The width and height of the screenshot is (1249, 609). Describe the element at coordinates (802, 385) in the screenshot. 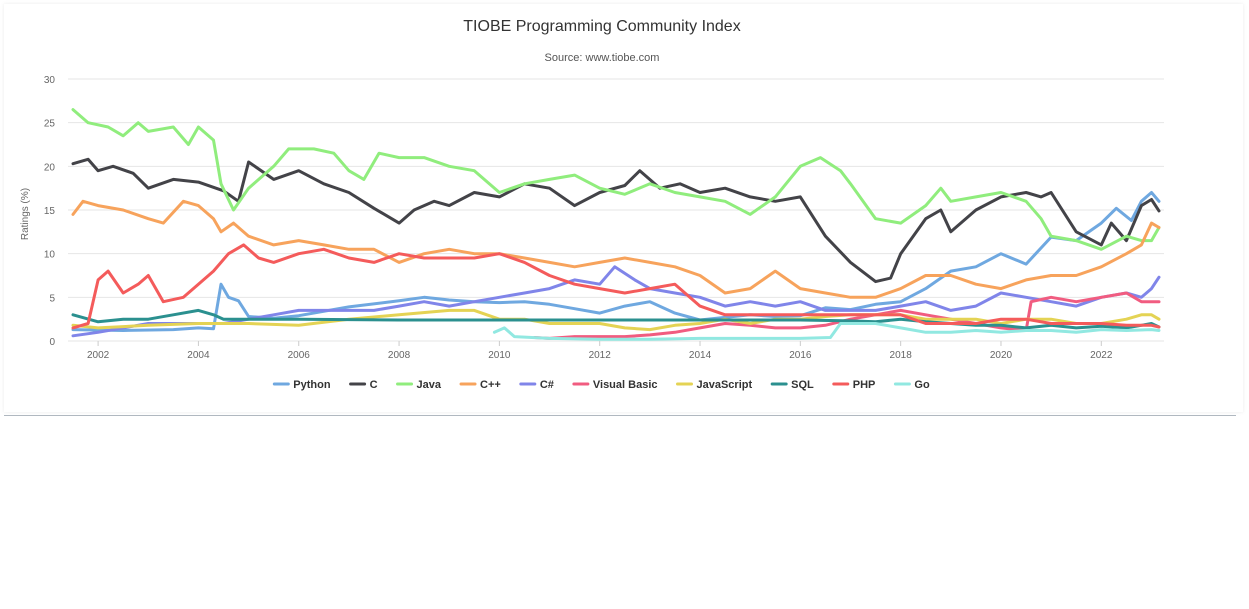

I see `legend-item-sql: SQL` at that location.